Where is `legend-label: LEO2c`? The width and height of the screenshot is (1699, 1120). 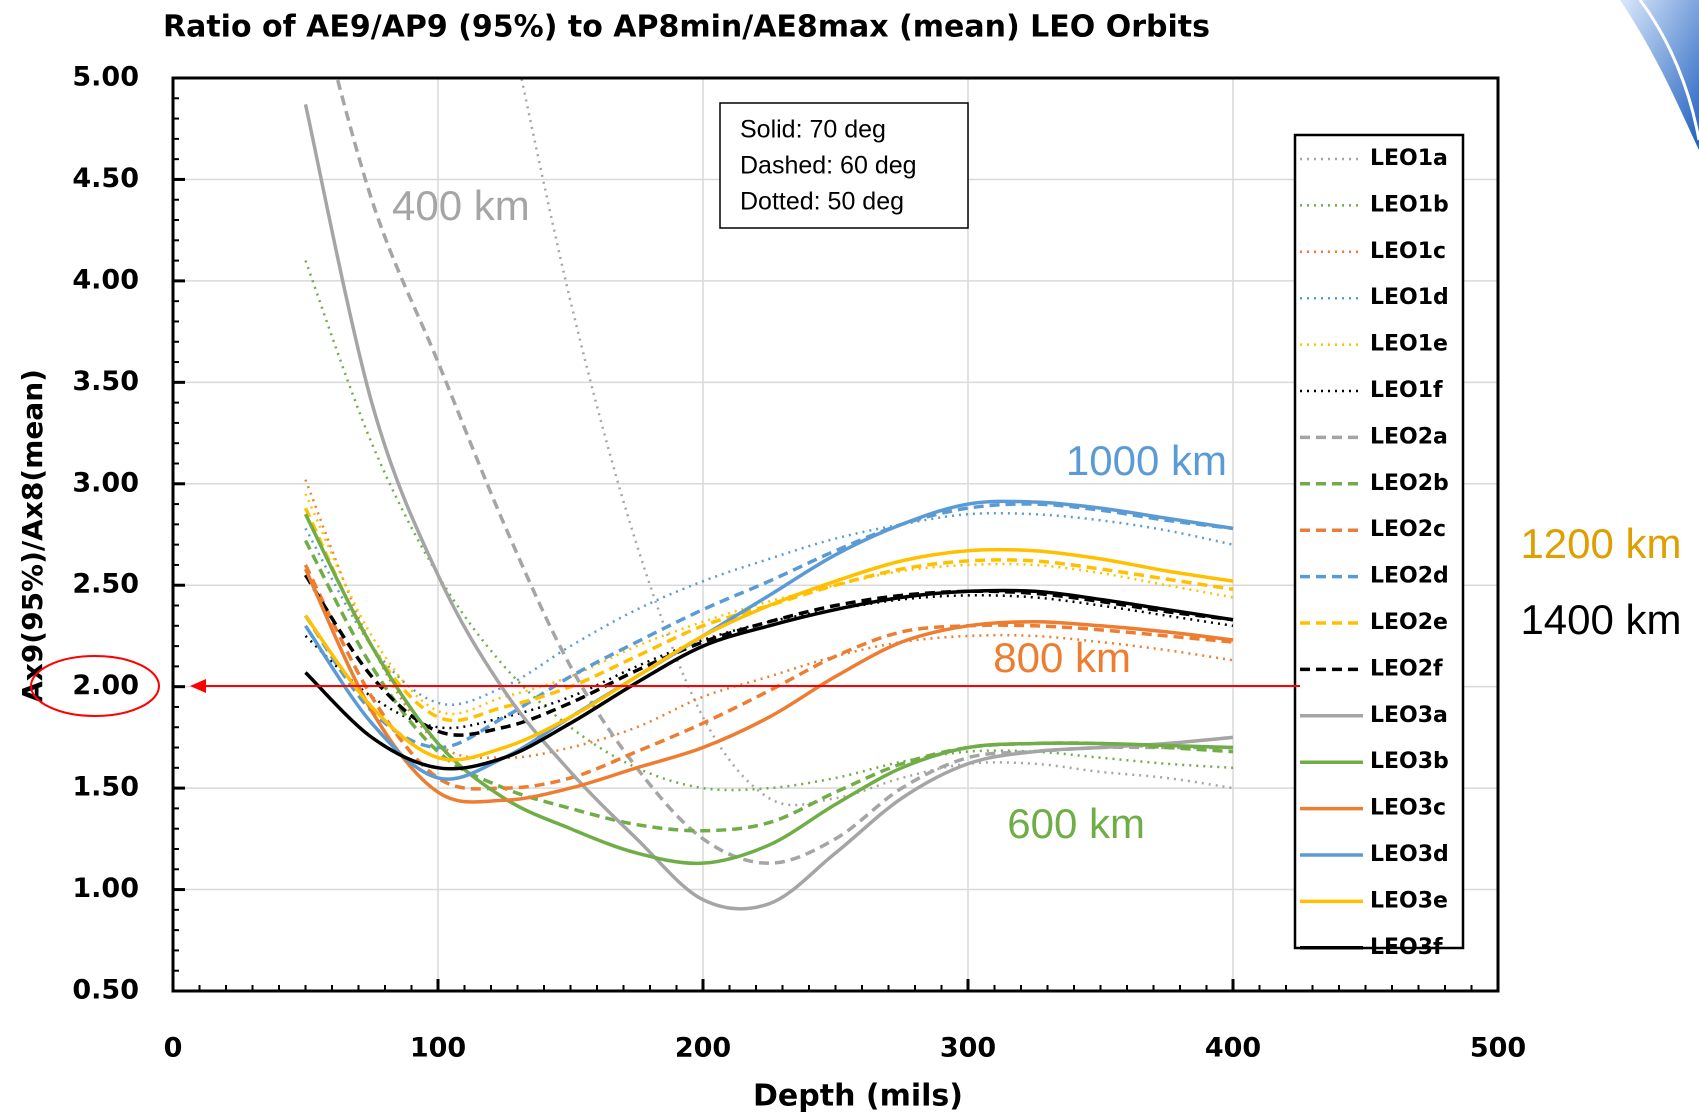 legend-label: LEO2c is located at coordinates (1408, 529).